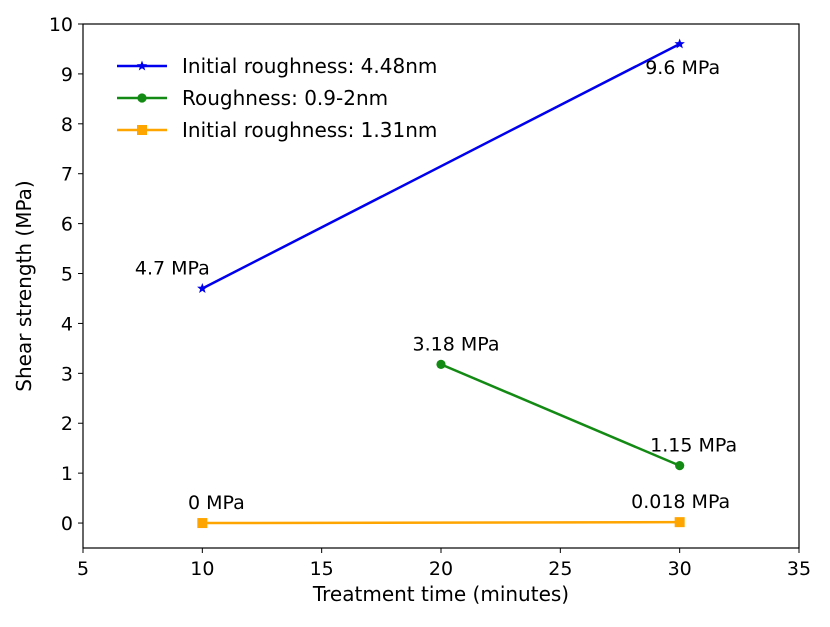 The height and width of the screenshot is (627, 830). What do you see at coordinates (693, 446) in the screenshot?
I see `data-label: 1.15 MPa` at bounding box center [693, 446].